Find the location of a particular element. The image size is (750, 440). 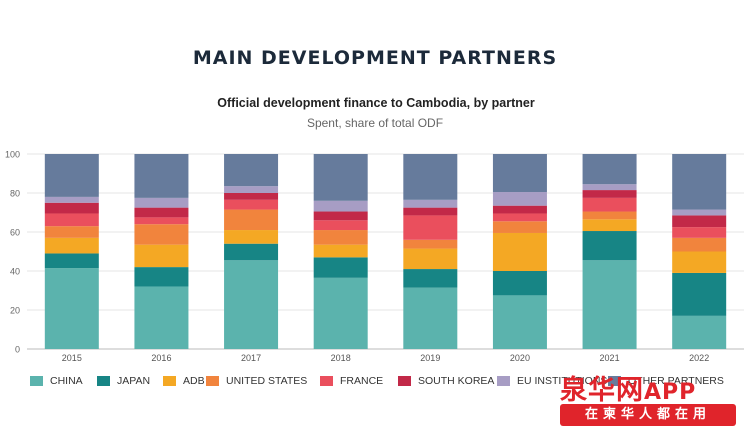

legend-item: UNITED STATES is located at coordinates (256, 381).